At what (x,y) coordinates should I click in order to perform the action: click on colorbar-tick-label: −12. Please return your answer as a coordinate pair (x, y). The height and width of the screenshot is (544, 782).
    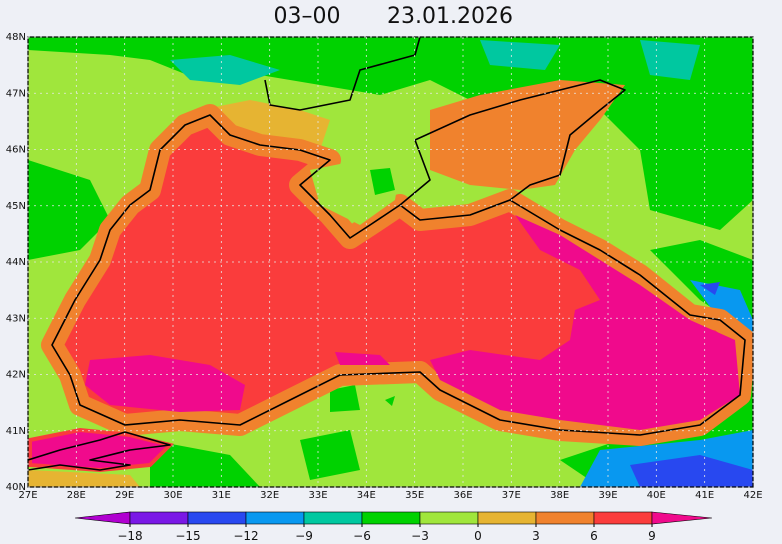
    Looking at the image, I should click on (245, 536).